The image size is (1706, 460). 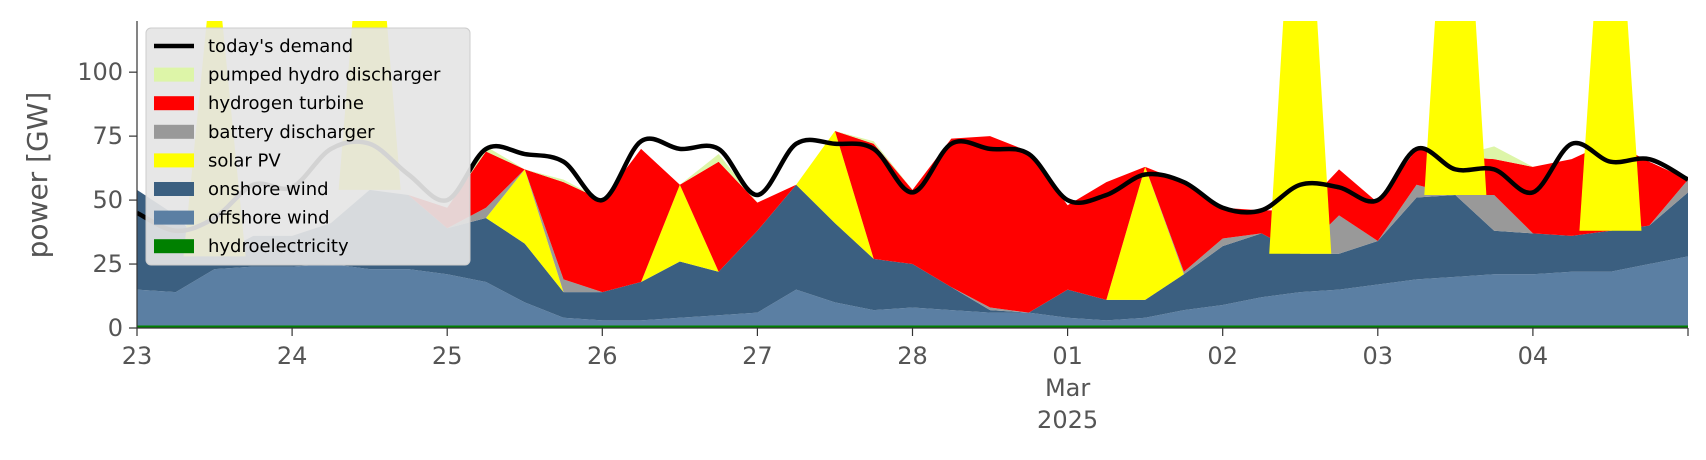 What do you see at coordinates (912, 326) in the screenshot?
I see `area-hydroelectricity` at bounding box center [912, 326].